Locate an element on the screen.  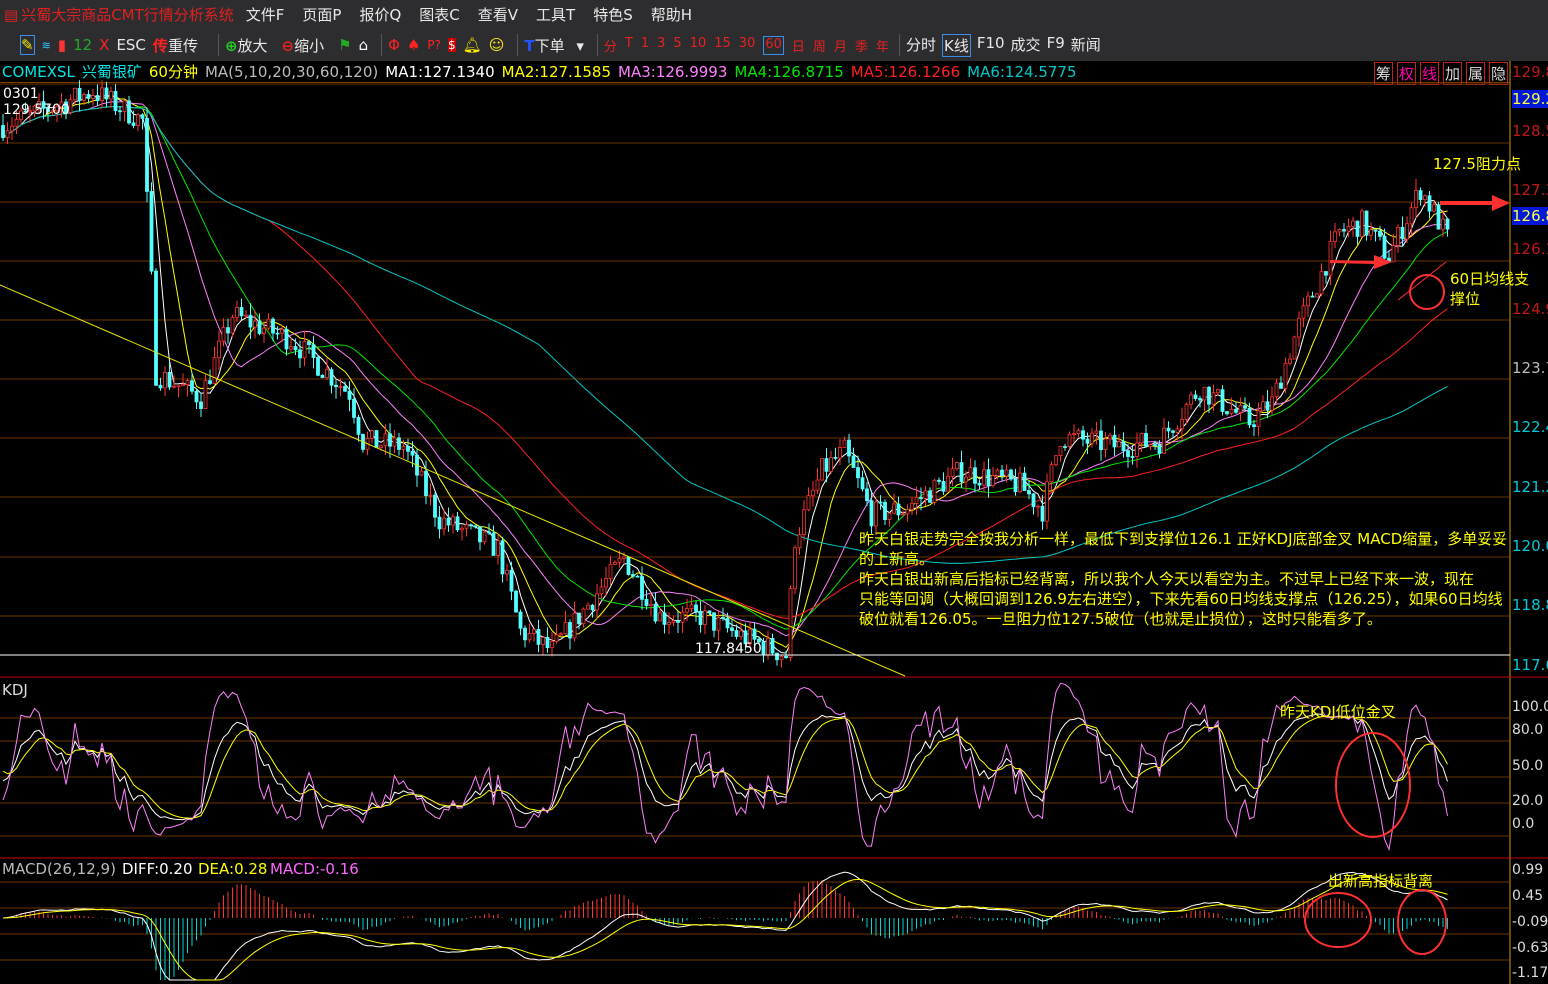
period-8: 60 is located at coordinates (773, 45).